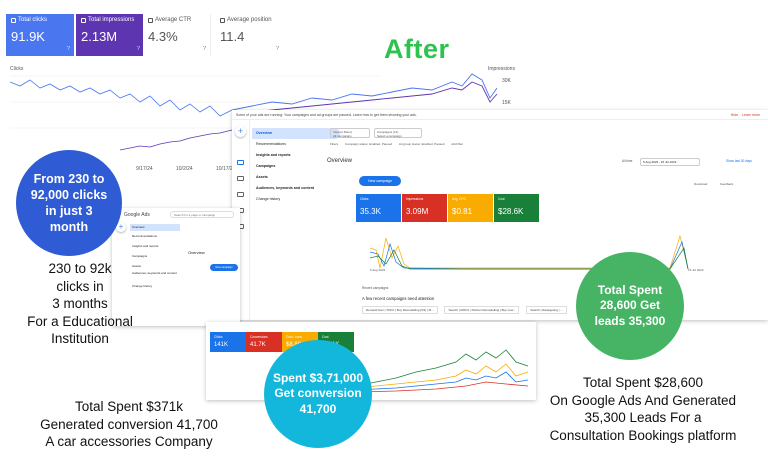  I want to click on metric-label: Cost, so click(501, 199).